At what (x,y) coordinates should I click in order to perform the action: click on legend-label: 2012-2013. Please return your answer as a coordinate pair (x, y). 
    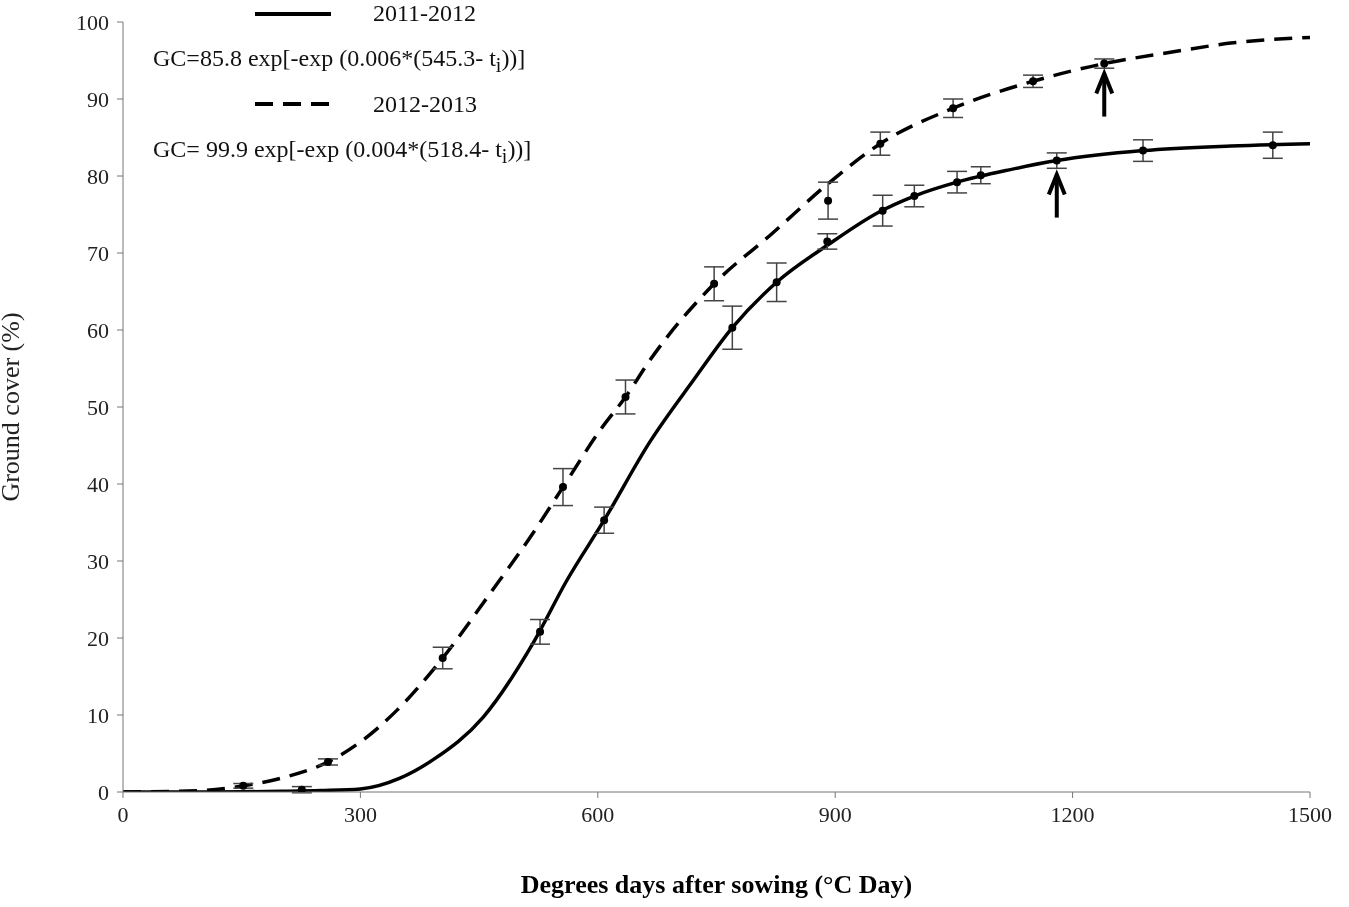
    Looking at the image, I should click on (425, 104).